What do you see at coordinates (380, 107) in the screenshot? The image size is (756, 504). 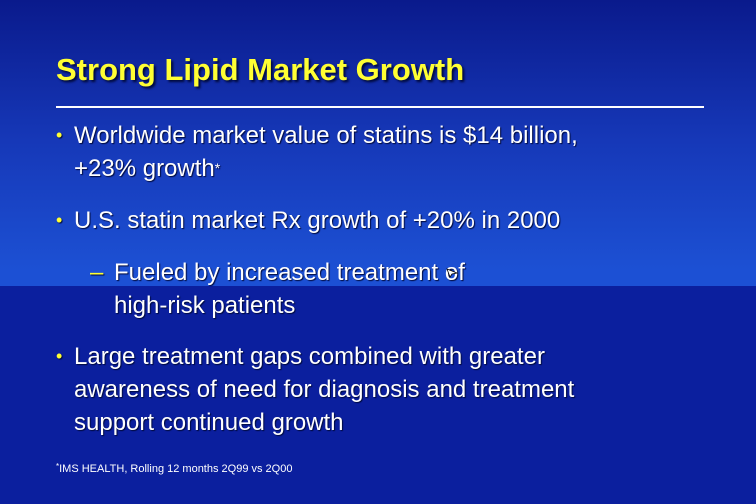 I see `title-underline` at bounding box center [380, 107].